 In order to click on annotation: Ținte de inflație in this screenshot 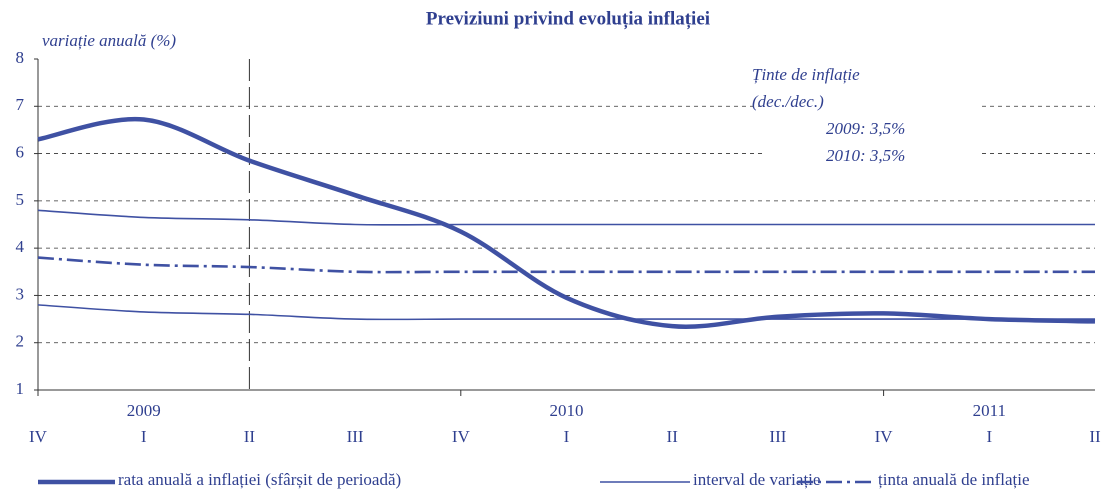, I will do `click(806, 74)`.